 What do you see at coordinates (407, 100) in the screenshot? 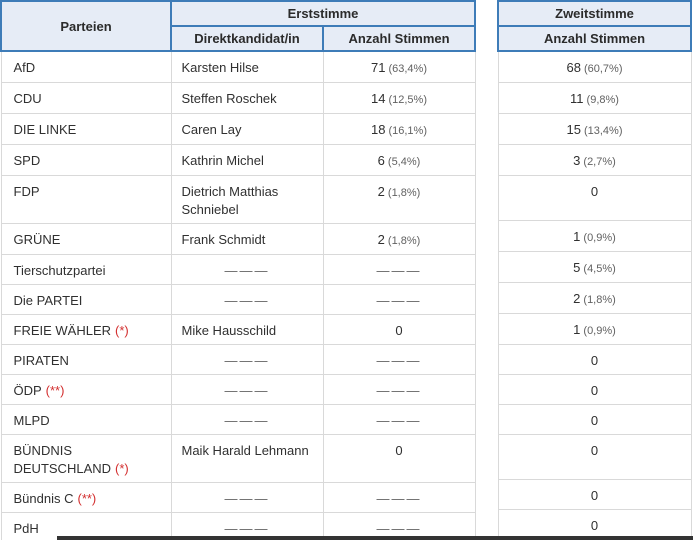
I see `vote-percentage: (12,5%)` at bounding box center [407, 100].